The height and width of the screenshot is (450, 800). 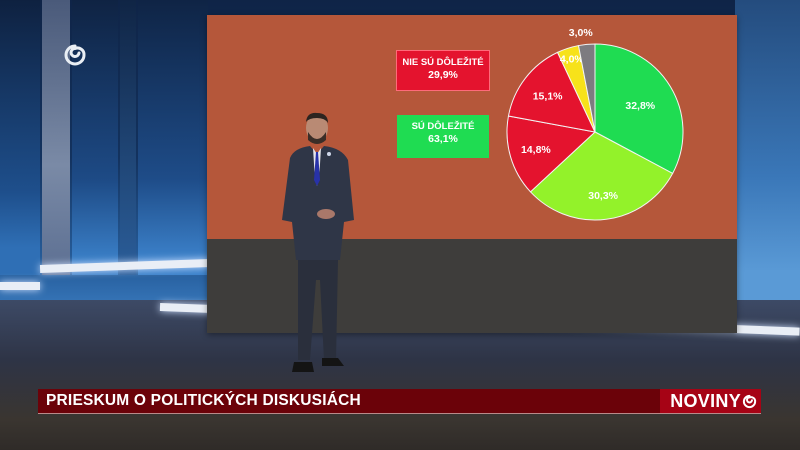 I want to click on legend-value: 63,1%, so click(x=443, y=139).